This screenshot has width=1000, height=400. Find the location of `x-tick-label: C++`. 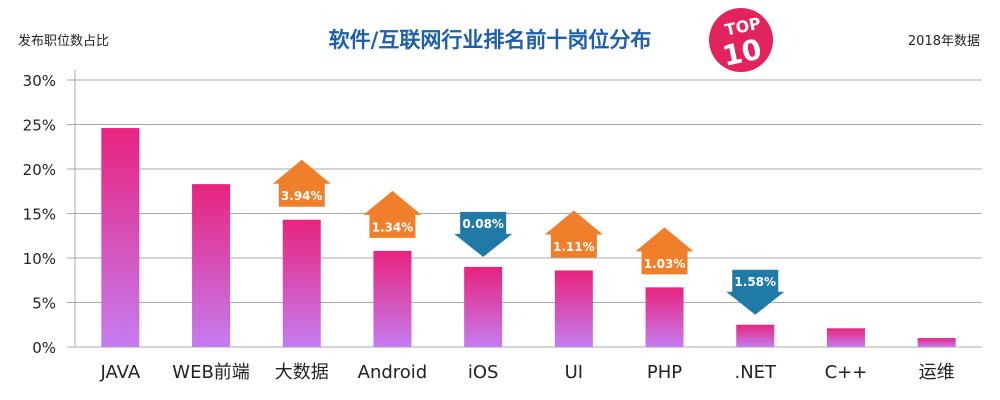

x-tick-label: C++ is located at coordinates (846, 372).